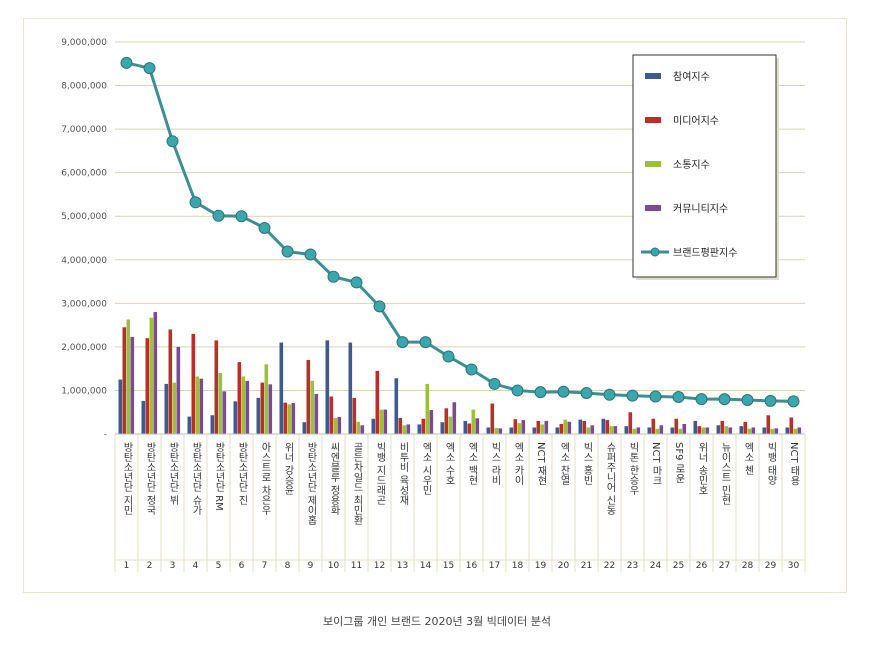 The height and width of the screenshot is (650, 874). I want to click on y-tick-label: -, so click(105, 435).